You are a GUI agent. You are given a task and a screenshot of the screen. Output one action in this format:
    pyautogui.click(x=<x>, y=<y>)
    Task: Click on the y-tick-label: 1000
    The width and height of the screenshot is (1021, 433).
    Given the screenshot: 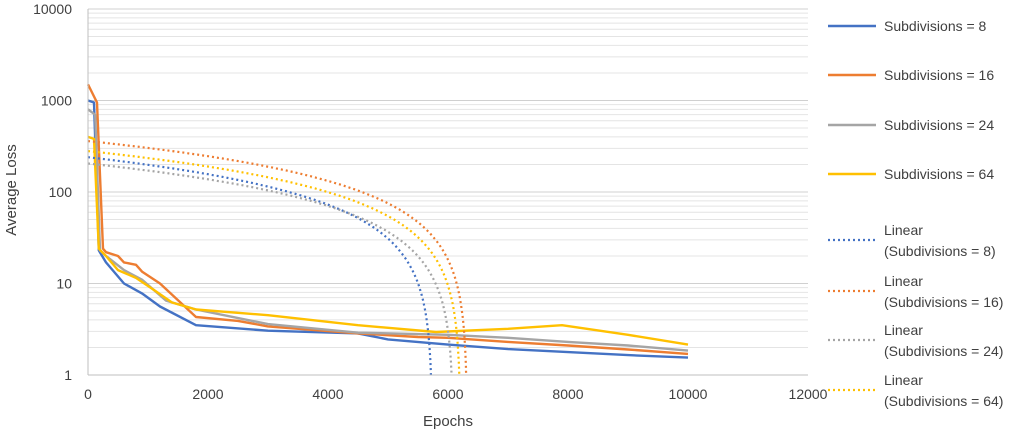 What is the action you would take?
    pyautogui.click(x=56, y=101)
    